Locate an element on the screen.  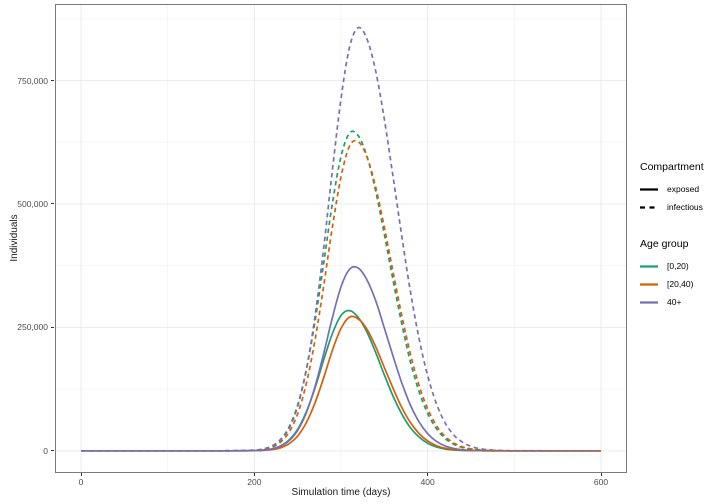
x-axis-title: Simulation time (days) is located at coordinates (341, 492).